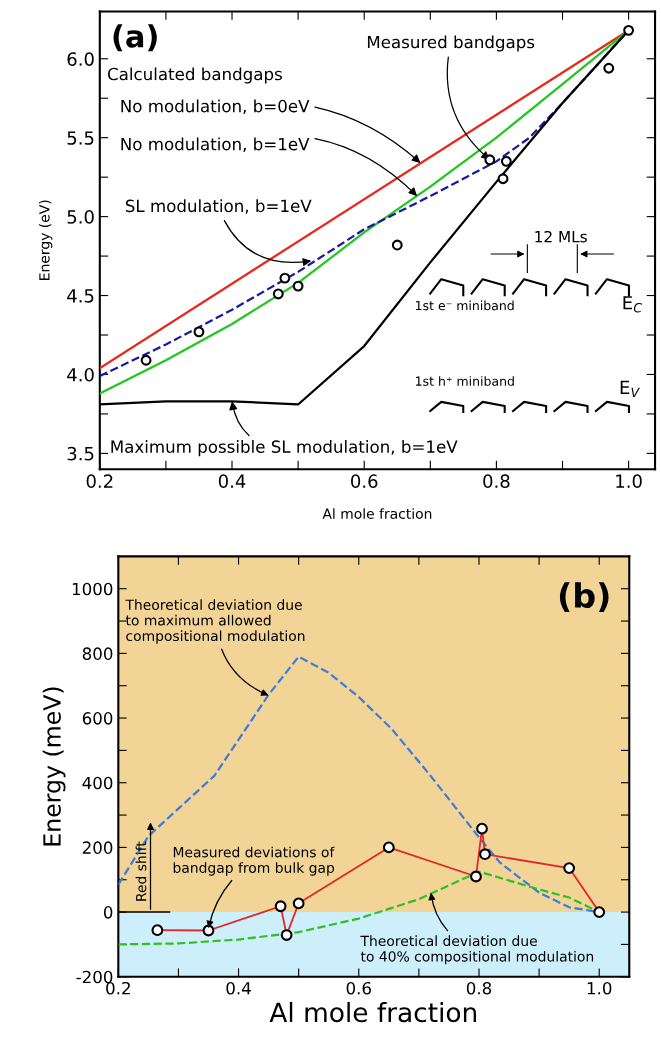 This screenshot has width=661, height=1038. Describe the element at coordinates (584, 597) in the screenshot. I see `annotation: (b)` at that location.